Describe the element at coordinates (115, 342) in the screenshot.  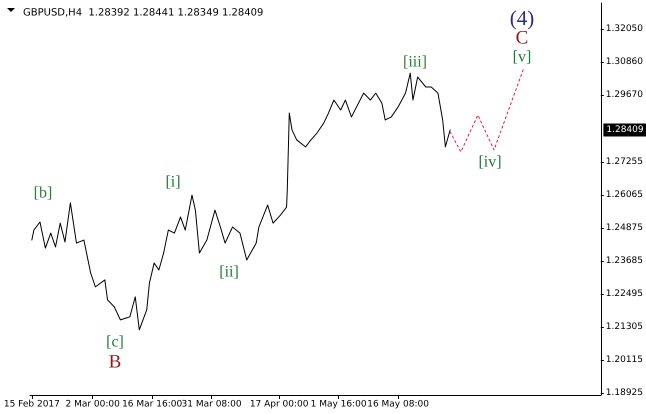
I see `annotation: [c]` at that location.